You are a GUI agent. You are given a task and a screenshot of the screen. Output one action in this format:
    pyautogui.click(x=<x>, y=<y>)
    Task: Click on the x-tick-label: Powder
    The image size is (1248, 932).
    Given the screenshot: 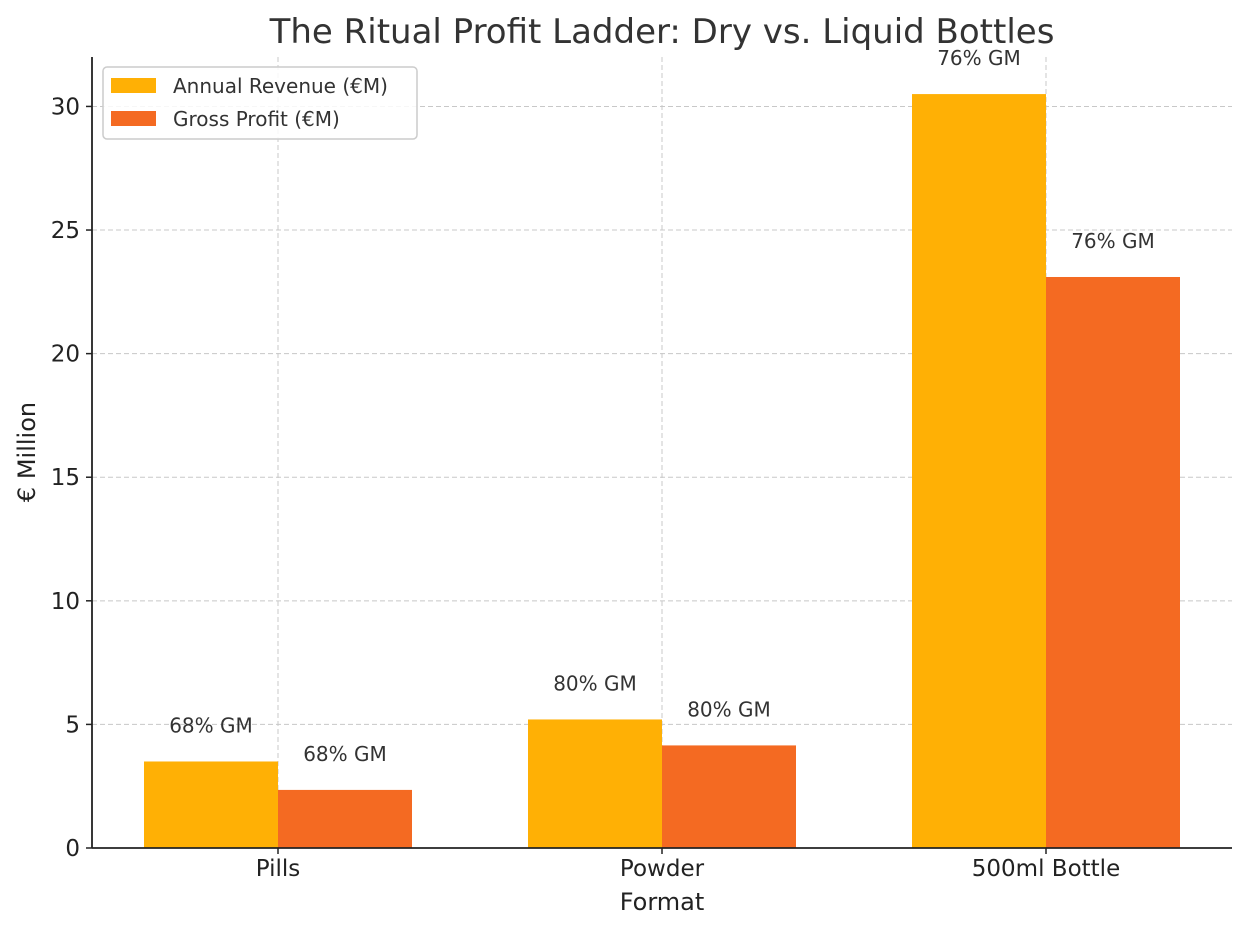 What is the action you would take?
    pyautogui.click(x=662, y=869)
    